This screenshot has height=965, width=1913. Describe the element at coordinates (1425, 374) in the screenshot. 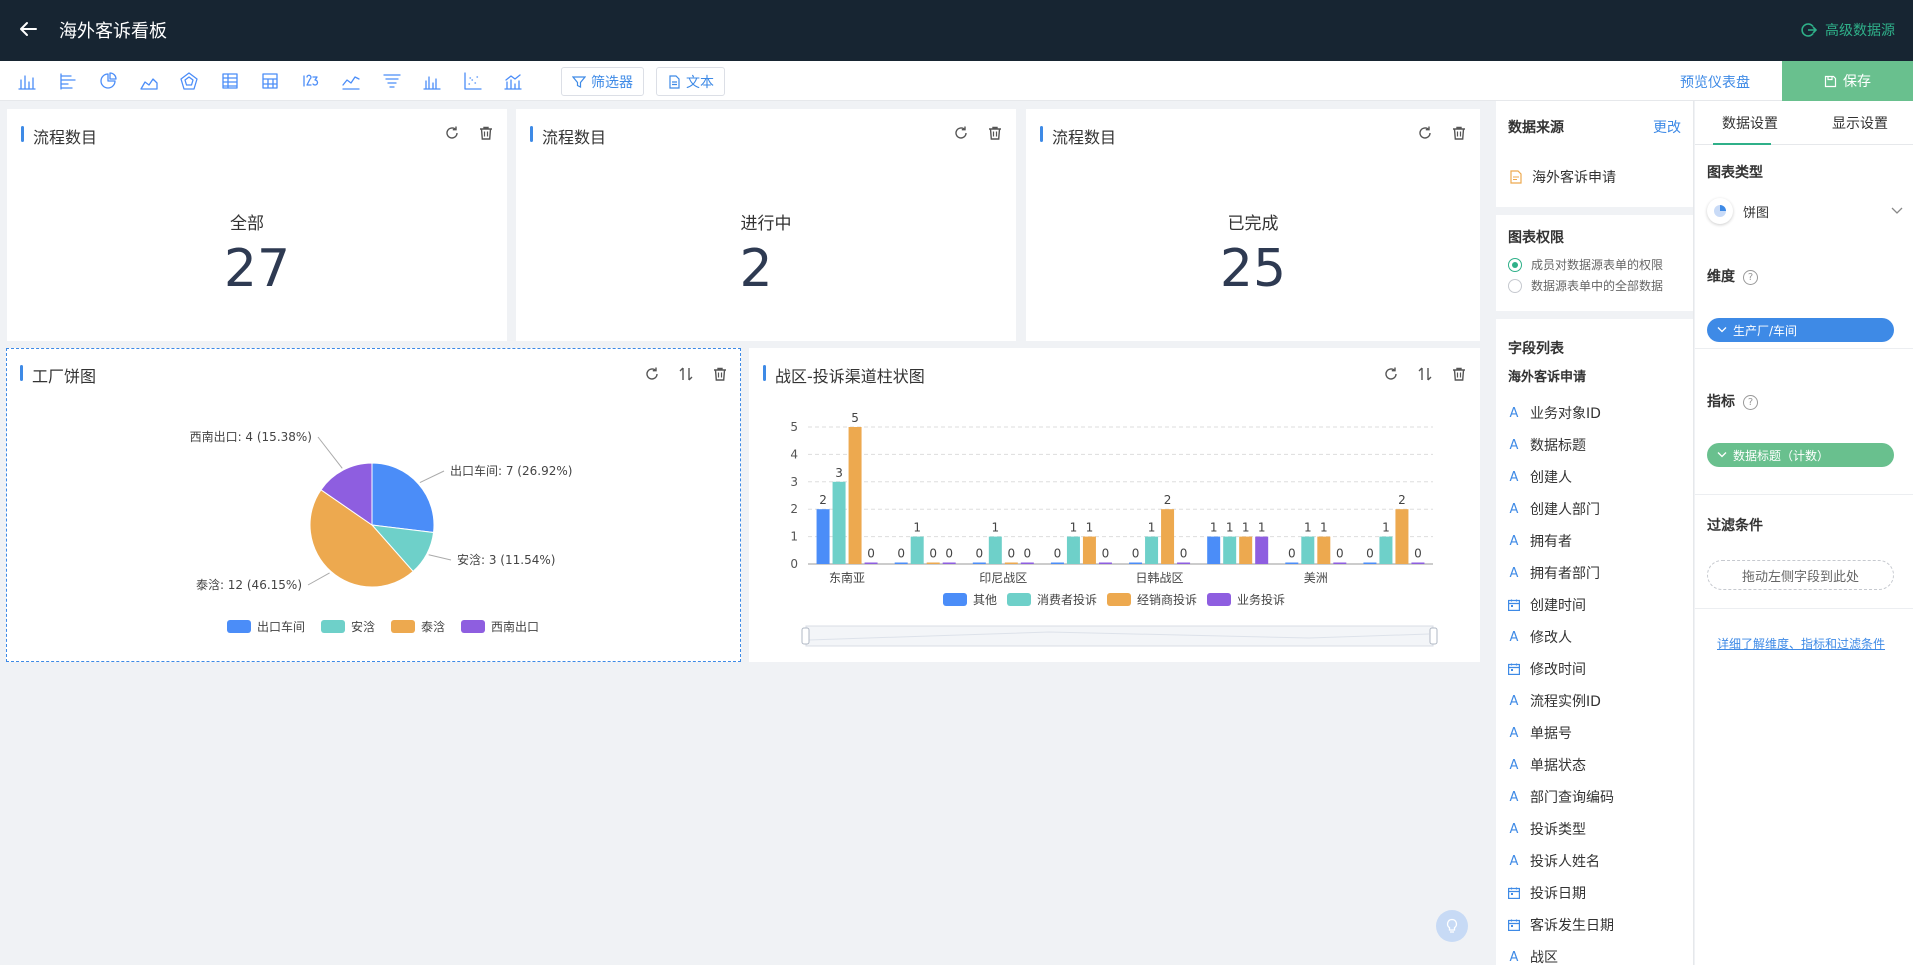

I see `sort-icon` at that location.